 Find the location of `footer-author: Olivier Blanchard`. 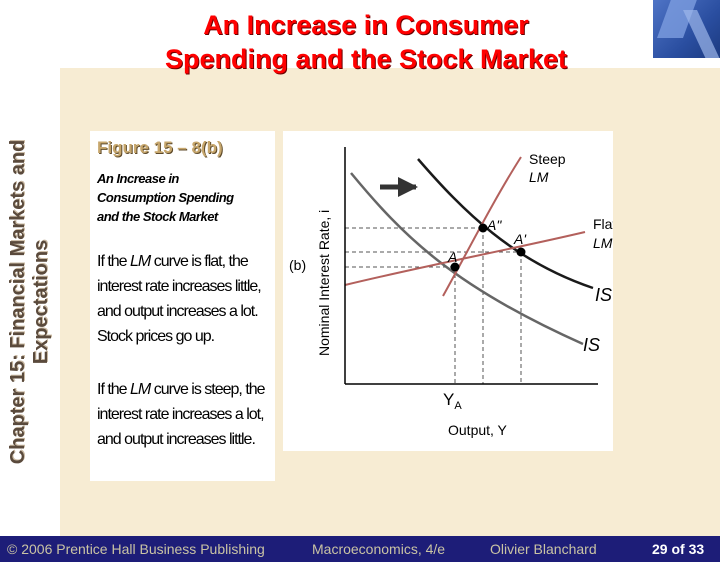

footer-author: Olivier Blanchard is located at coordinates (543, 549).